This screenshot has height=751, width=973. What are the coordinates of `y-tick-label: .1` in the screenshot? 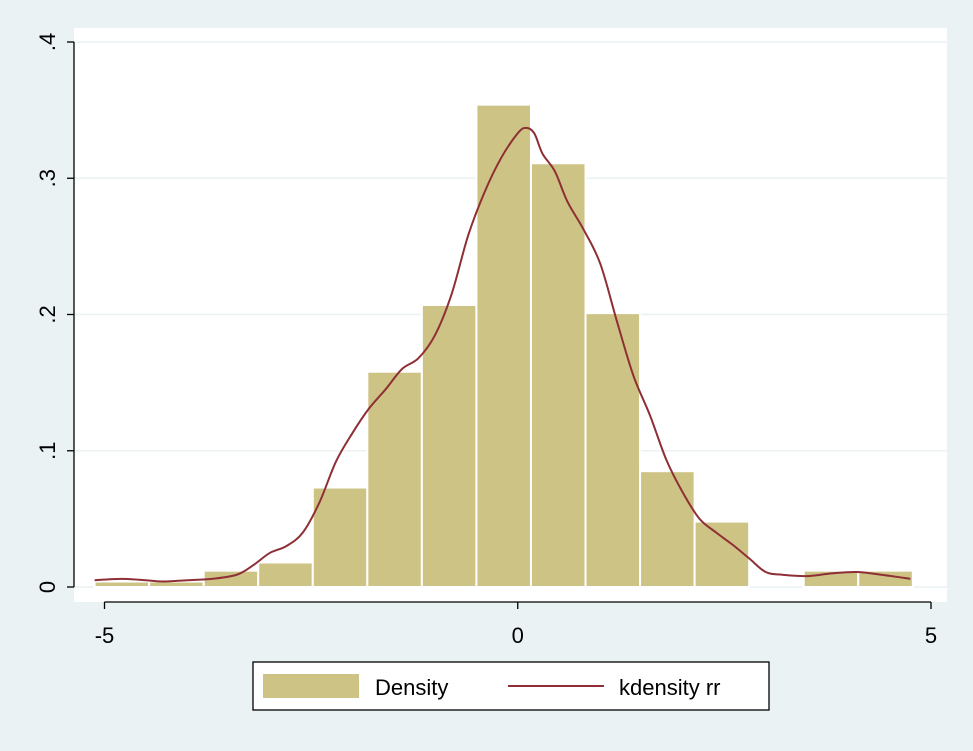 It's located at (47, 451).